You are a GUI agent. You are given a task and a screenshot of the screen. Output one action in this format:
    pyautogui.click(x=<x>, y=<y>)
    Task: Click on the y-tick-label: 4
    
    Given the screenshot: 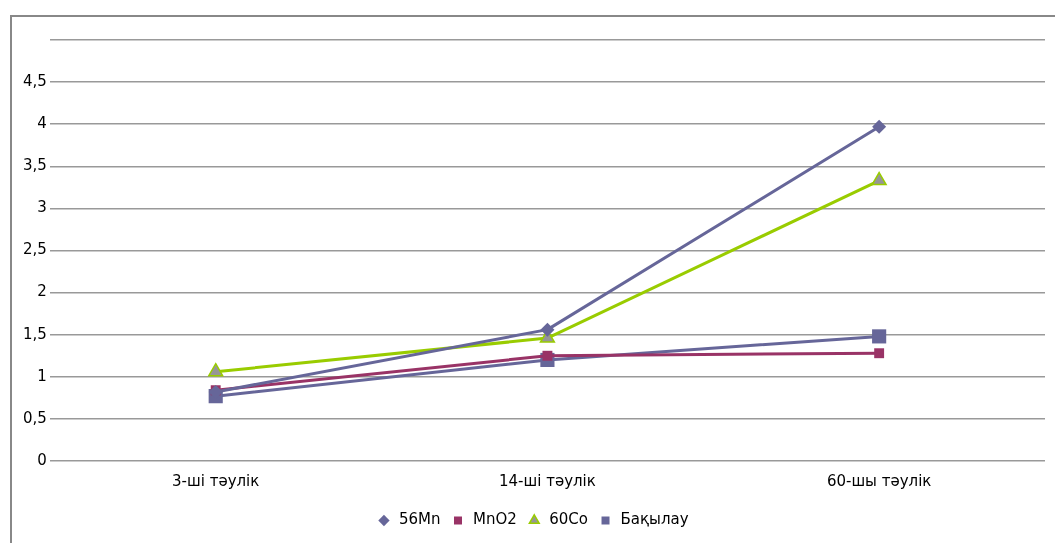 What is the action you would take?
    pyautogui.click(x=42, y=123)
    